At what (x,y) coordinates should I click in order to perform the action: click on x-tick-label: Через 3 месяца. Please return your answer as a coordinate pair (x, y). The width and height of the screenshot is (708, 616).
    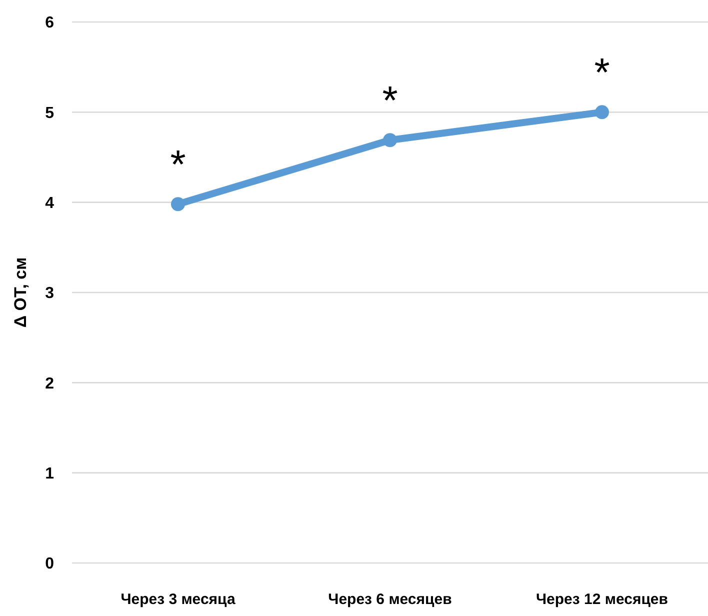
    Looking at the image, I should click on (178, 599).